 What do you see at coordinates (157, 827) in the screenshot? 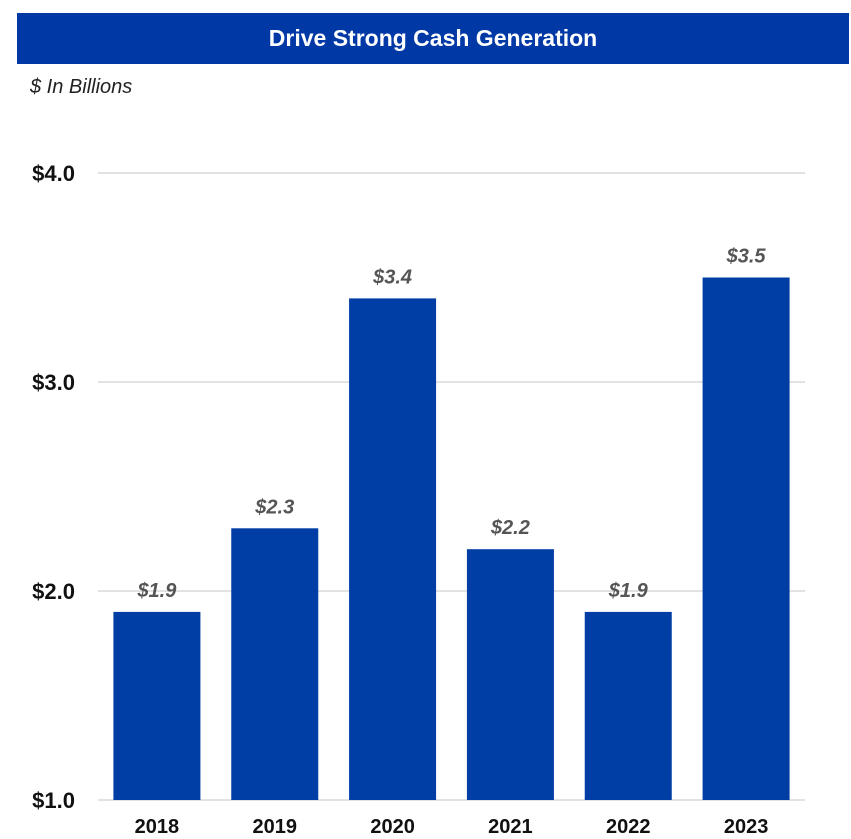
I see `x-tick-label: 2018` at bounding box center [157, 827].